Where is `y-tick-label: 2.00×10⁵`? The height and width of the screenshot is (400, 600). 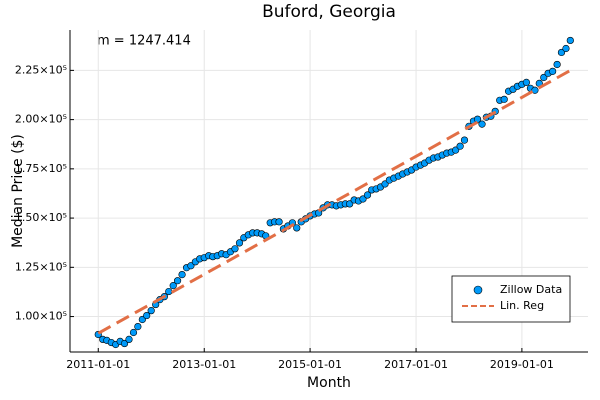 y-tick-label: 2.00×10⁵ is located at coordinates (41, 119).